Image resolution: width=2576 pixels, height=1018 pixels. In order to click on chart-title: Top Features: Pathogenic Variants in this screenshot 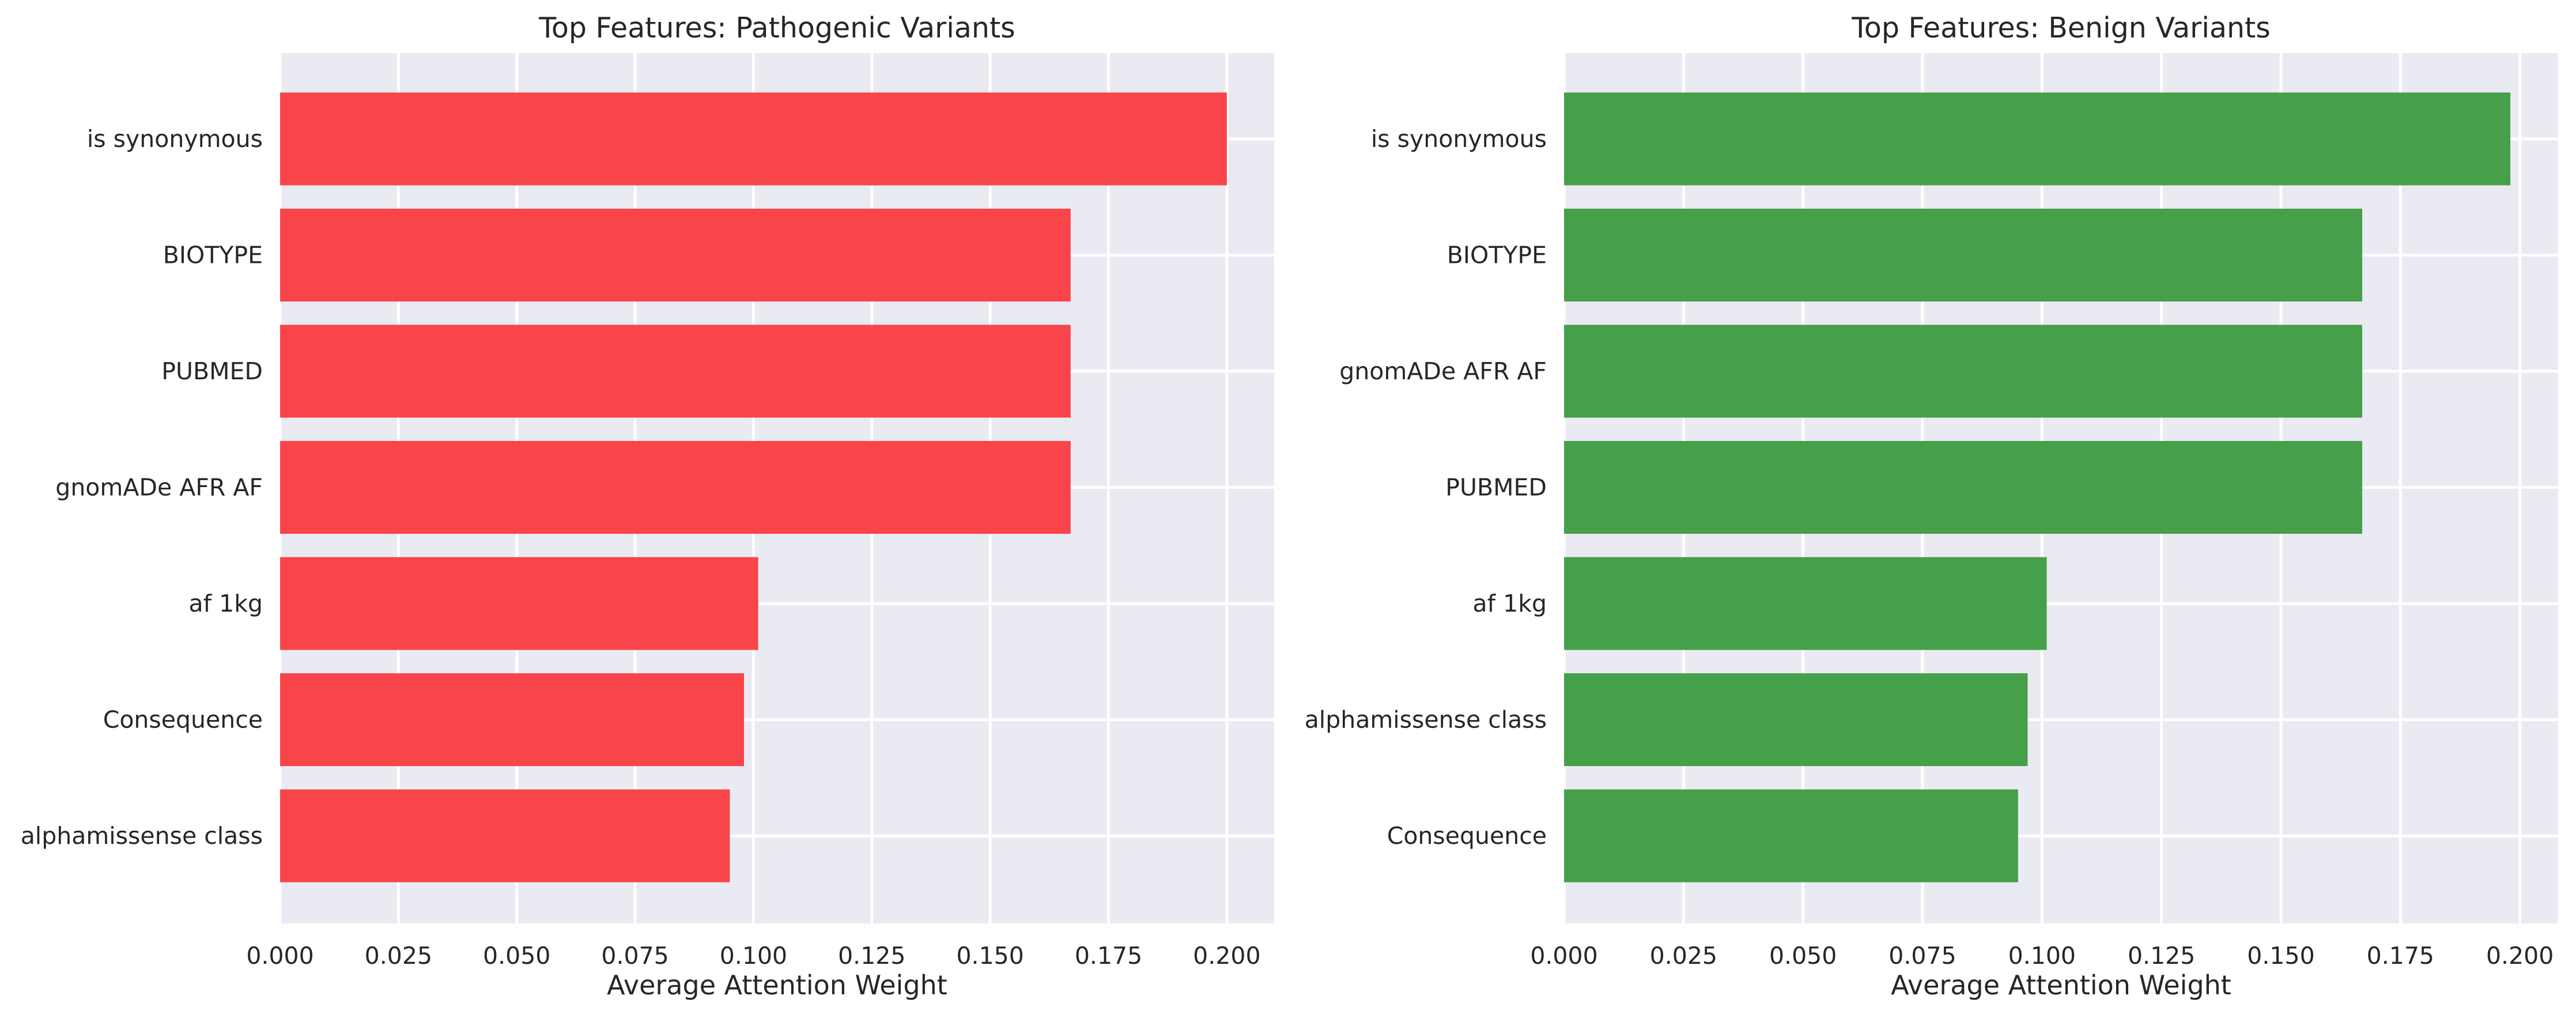, I will do `click(776, 28)`.